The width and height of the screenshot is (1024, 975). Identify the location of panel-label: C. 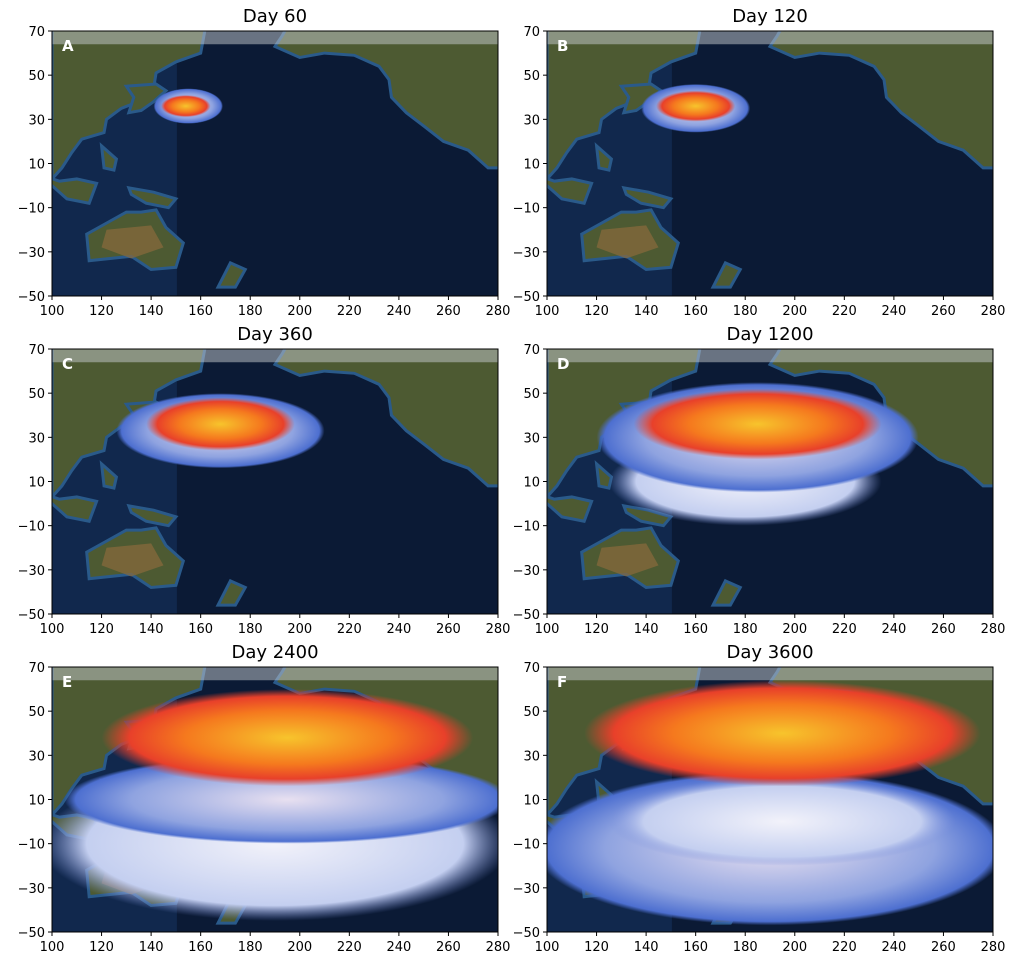
(67, 364).